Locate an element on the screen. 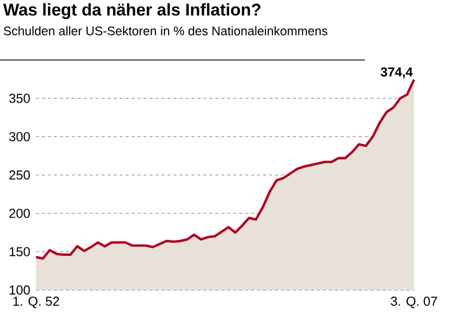 The width and height of the screenshot is (450, 316). y-tick-label: 300 is located at coordinates (19, 137).